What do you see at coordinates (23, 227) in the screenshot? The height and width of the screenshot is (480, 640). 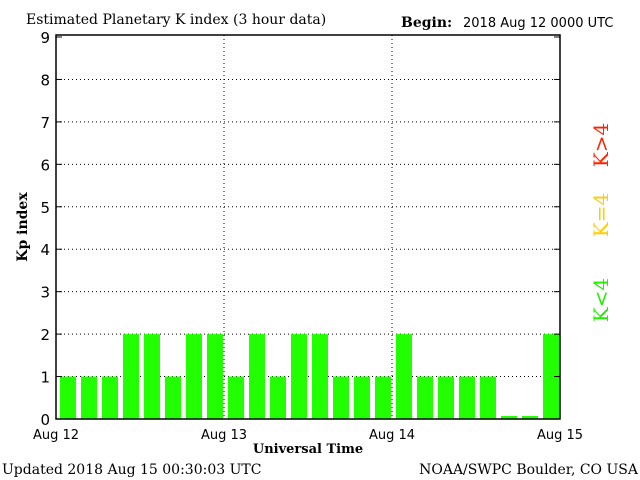 I see `y-axis-label: Kp index` at bounding box center [23, 227].